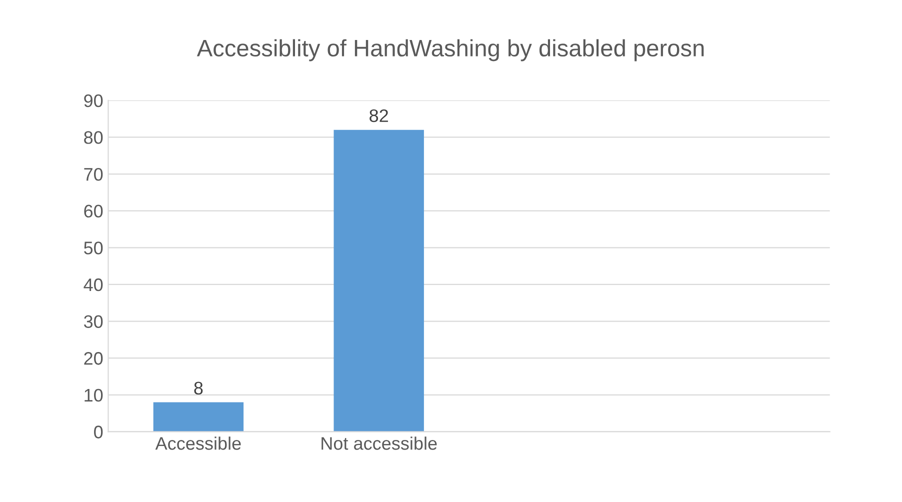 The image size is (902, 502). Describe the element at coordinates (93, 248) in the screenshot. I see `y-tick-label: 50` at that location.